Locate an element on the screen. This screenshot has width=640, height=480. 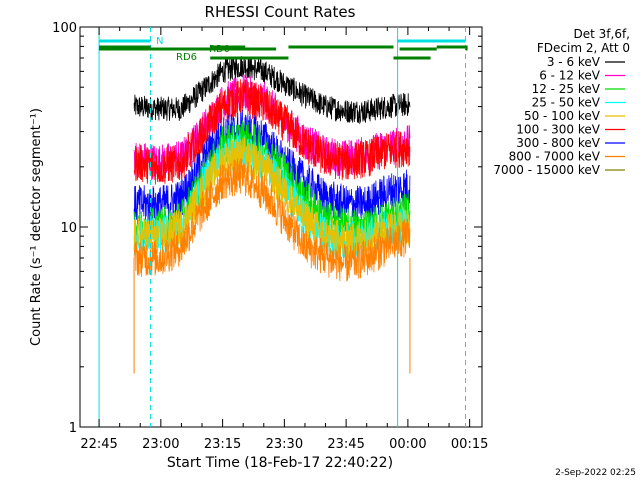
x-tick-label: 23:30 is located at coordinates (284, 444).